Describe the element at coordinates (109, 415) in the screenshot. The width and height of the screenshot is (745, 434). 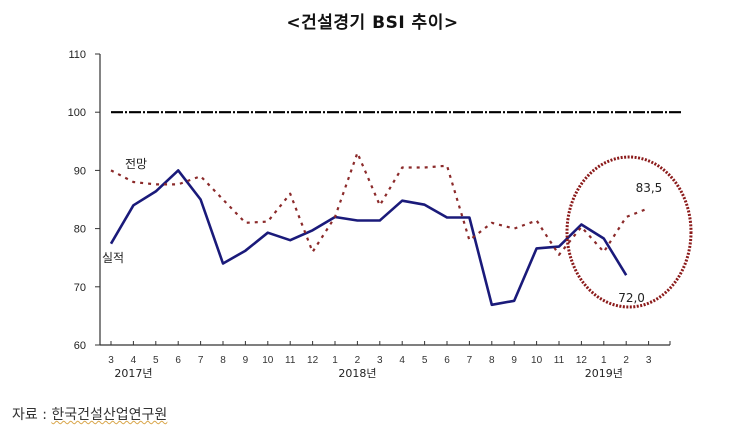
I see `source-org: 한국건설산업연구원` at that location.